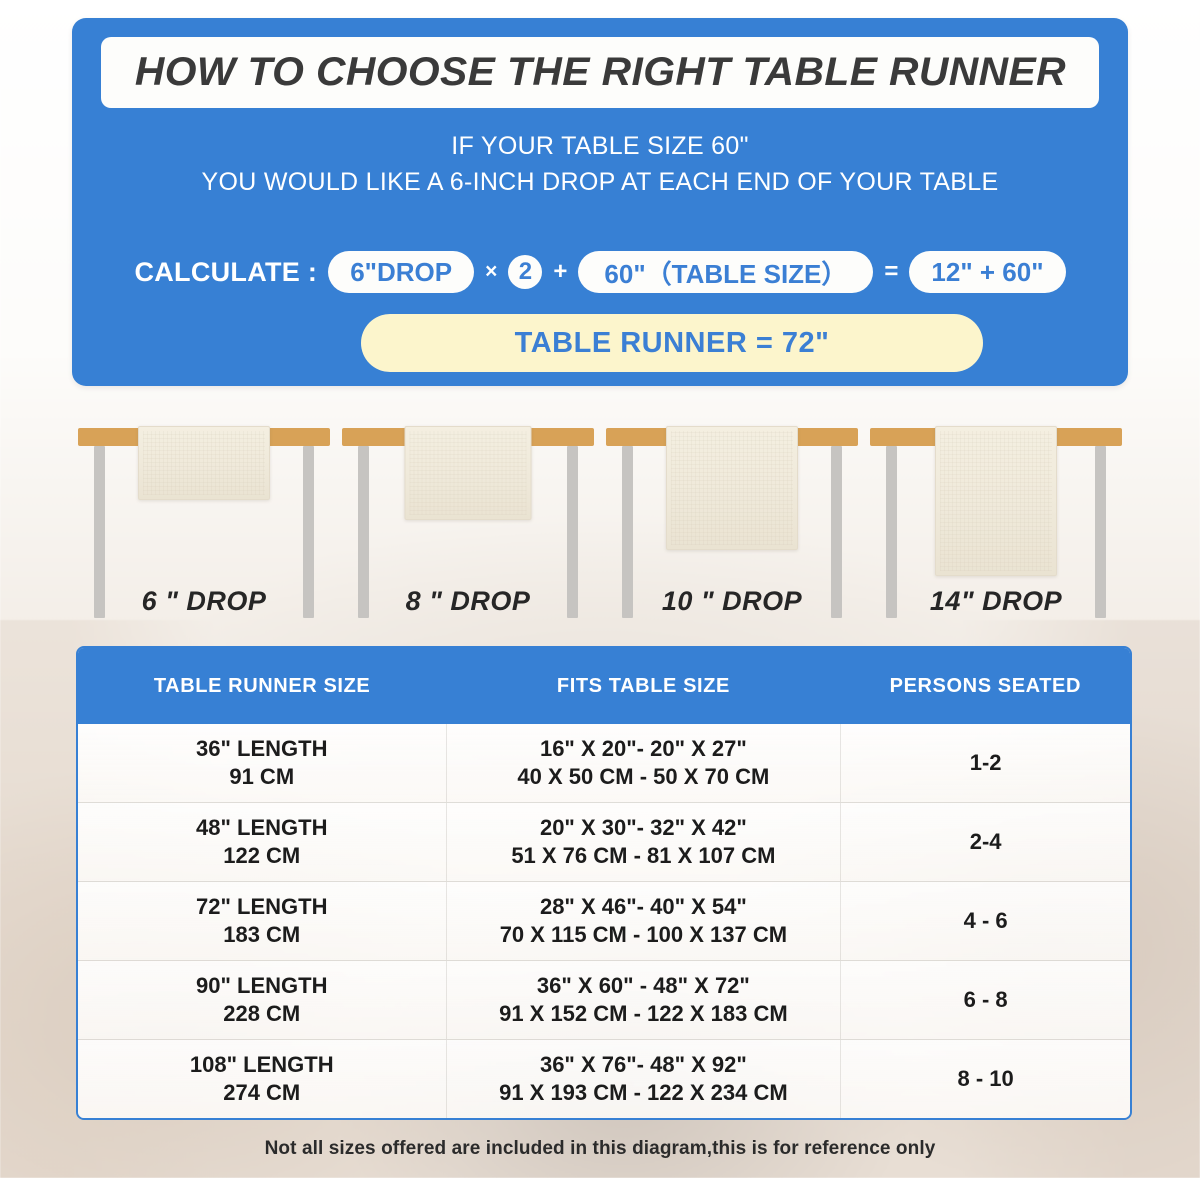  I want to click on column-header-fits-table-size: FITS TABLE SIZE, so click(643, 685).